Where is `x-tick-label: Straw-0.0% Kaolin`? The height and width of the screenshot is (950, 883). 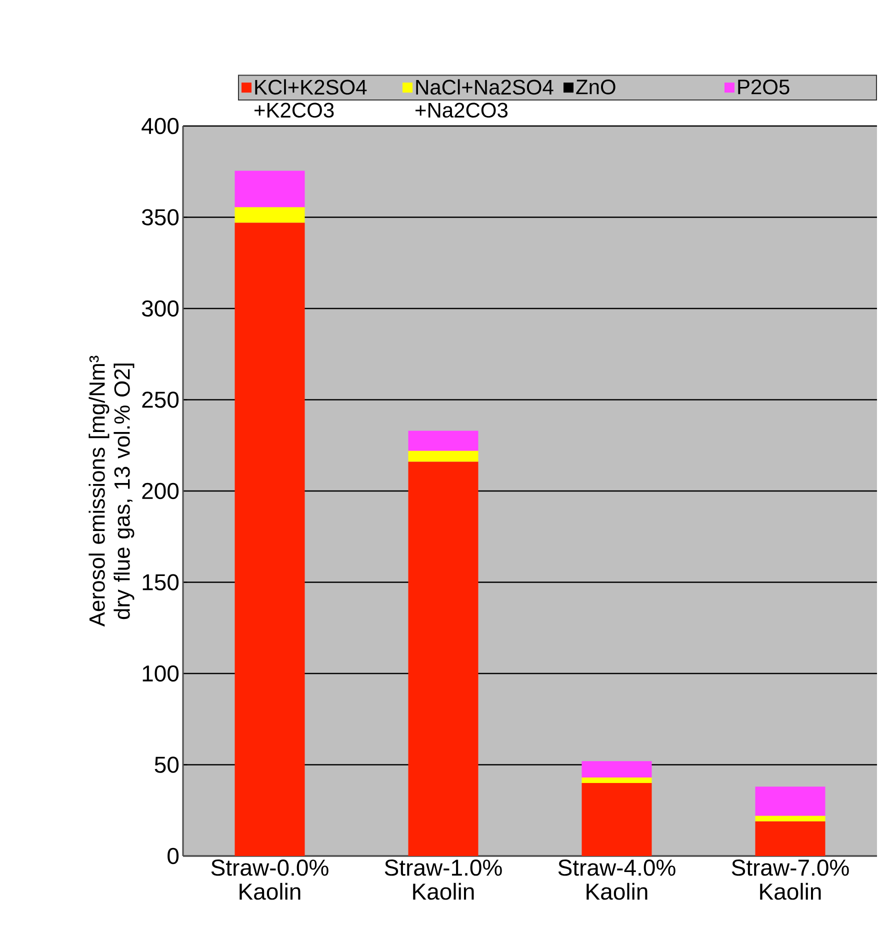 x-tick-label: Straw-0.0% Kaolin is located at coordinates (269, 880).